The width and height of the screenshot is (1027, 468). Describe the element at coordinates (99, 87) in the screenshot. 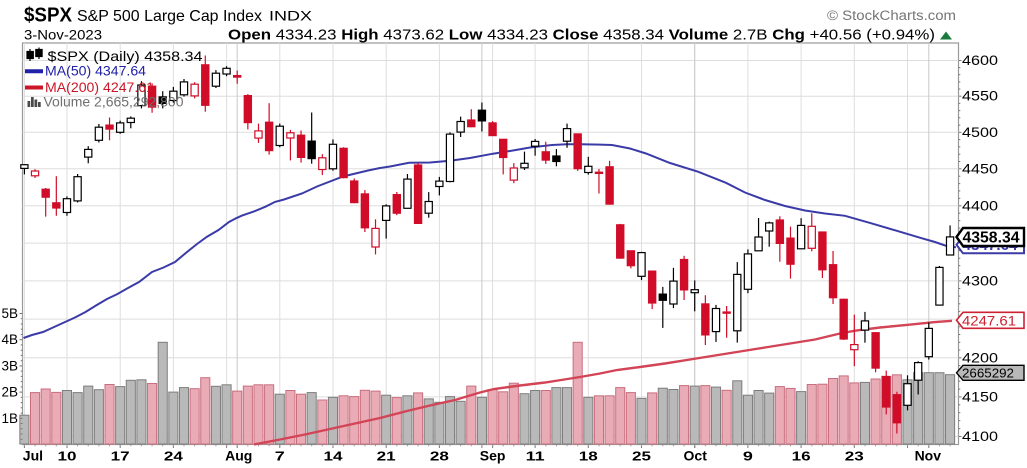

I see `svg-text: MA(200) 4247.61` at that location.